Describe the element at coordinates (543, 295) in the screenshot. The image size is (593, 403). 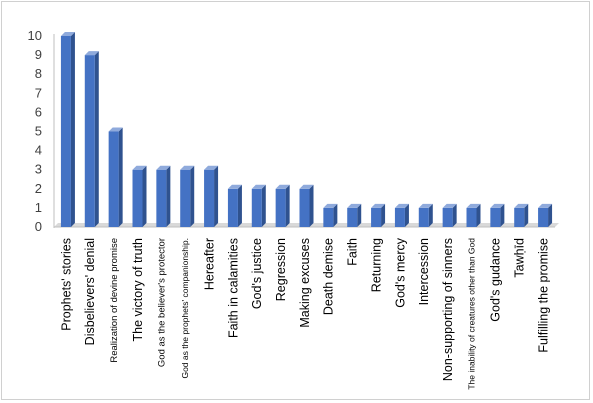
I see `x-tick-label: Fulfilling the promise` at that location.